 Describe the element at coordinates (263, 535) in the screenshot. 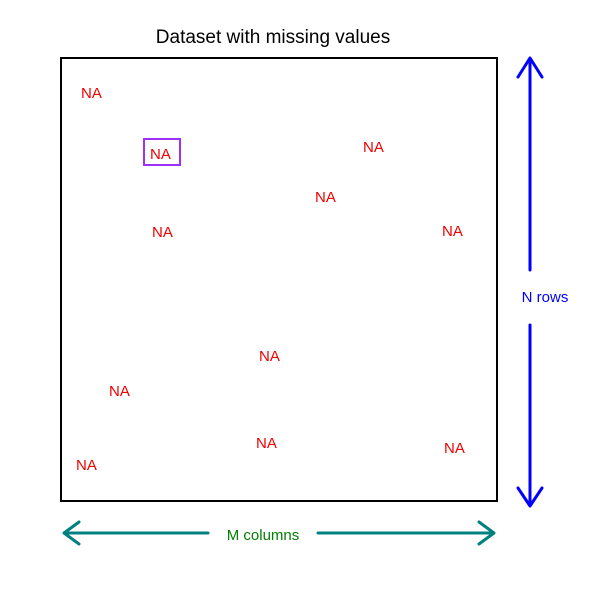

I see `columns-label: M columns` at that location.